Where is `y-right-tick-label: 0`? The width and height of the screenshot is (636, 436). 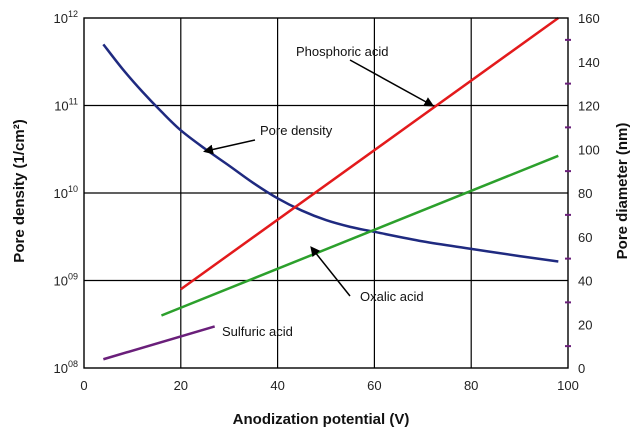 y-right-tick-label: 0 is located at coordinates (581, 368).